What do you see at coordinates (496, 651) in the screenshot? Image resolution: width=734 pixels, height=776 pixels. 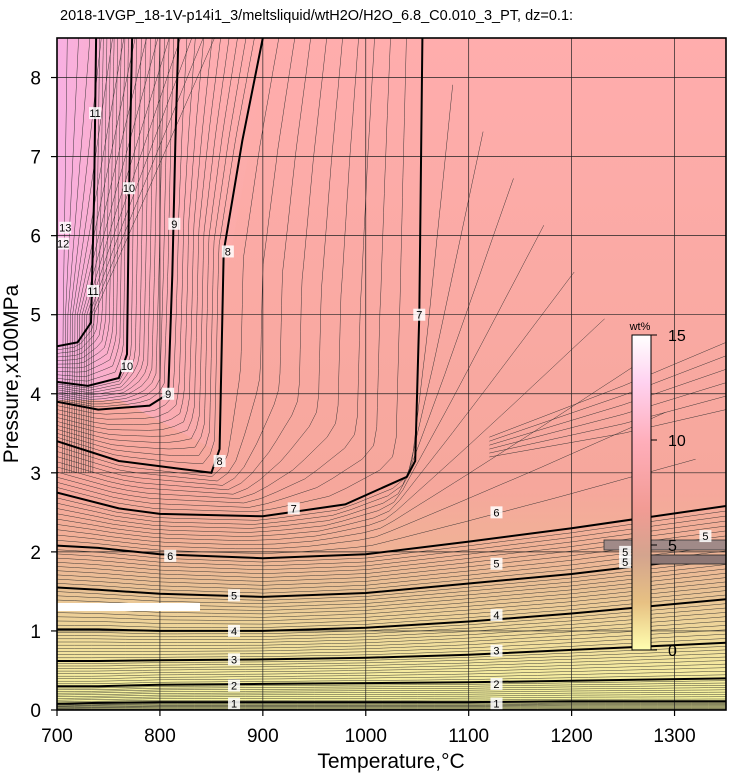 I see `contour-label: 3` at bounding box center [496, 651].